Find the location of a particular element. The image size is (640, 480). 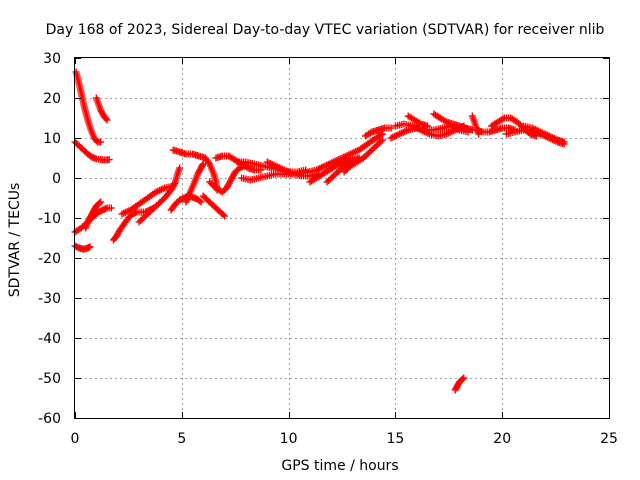

y-tick-label: -60 is located at coordinates (49, 419).